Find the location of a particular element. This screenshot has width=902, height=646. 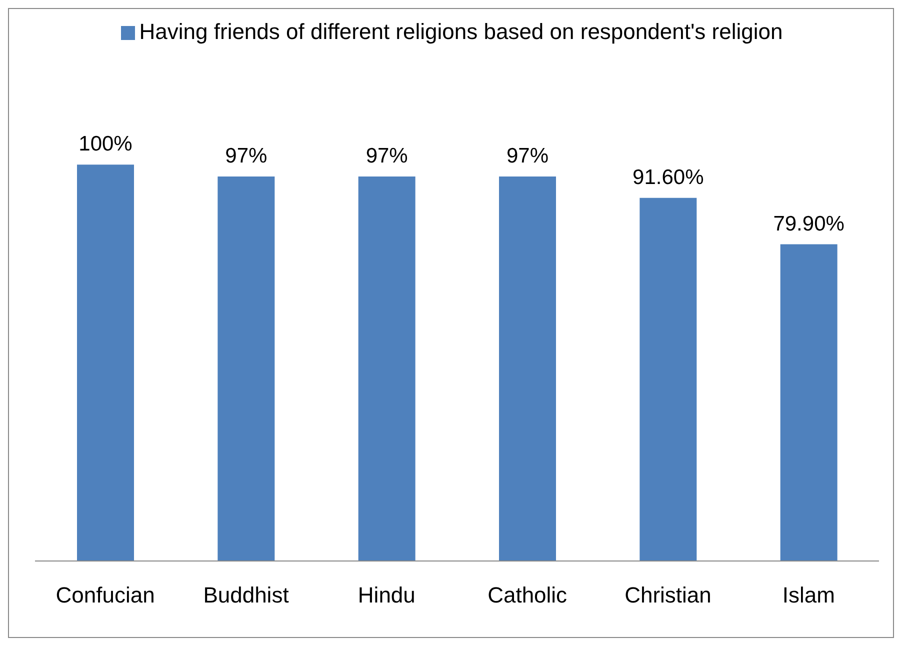

data-label: 100% is located at coordinates (105, 144).